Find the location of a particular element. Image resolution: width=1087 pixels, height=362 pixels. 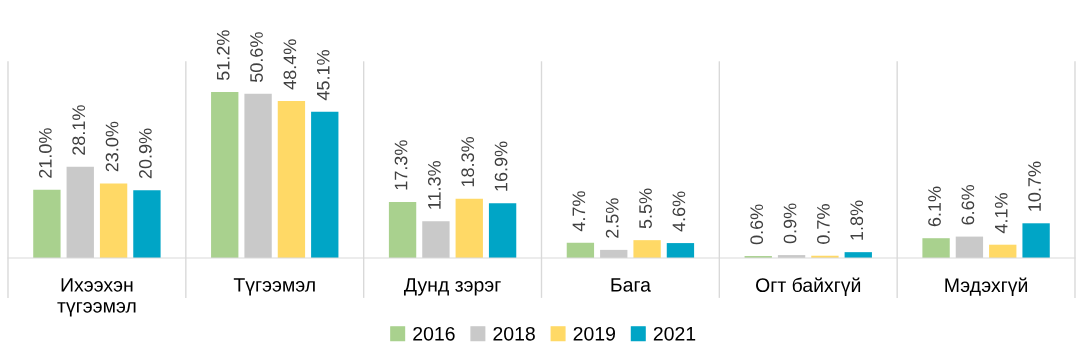

data-label: 4.7% is located at coordinates (579, 211).